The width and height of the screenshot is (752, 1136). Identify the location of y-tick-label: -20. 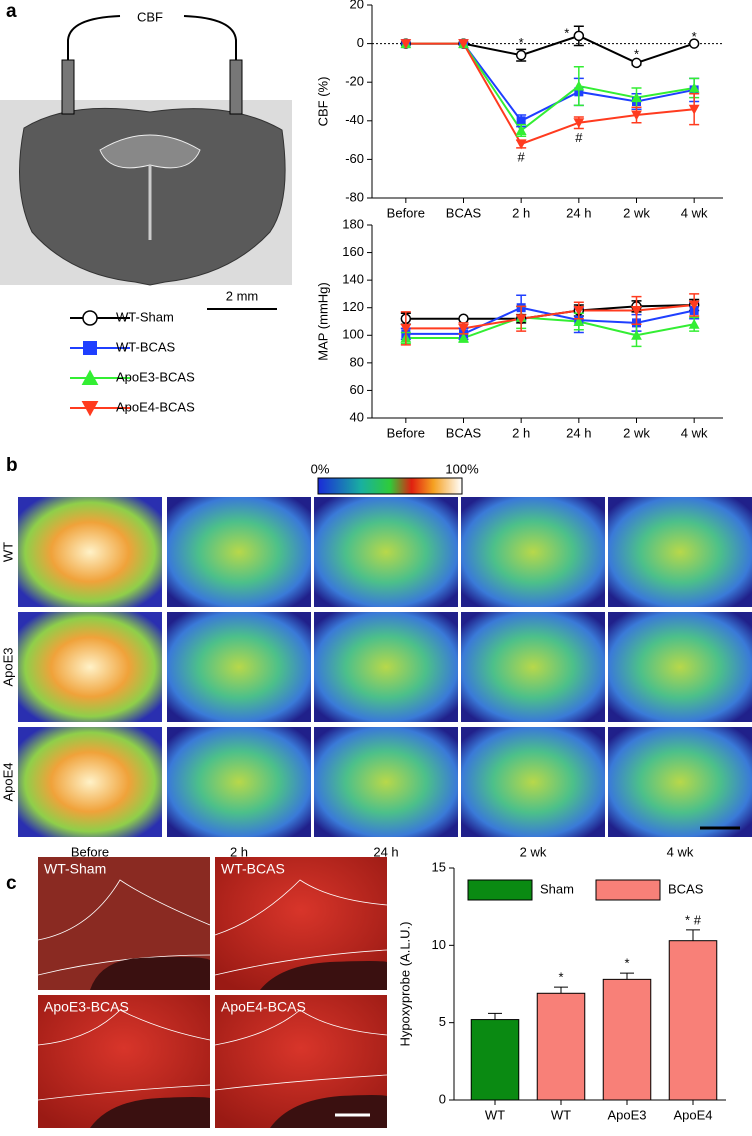
(354, 81).